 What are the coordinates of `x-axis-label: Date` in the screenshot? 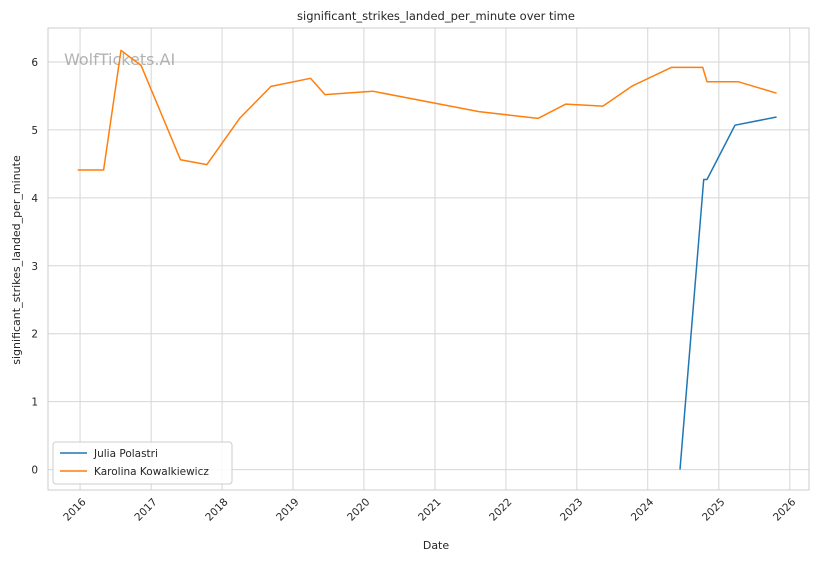 It's located at (436, 545).